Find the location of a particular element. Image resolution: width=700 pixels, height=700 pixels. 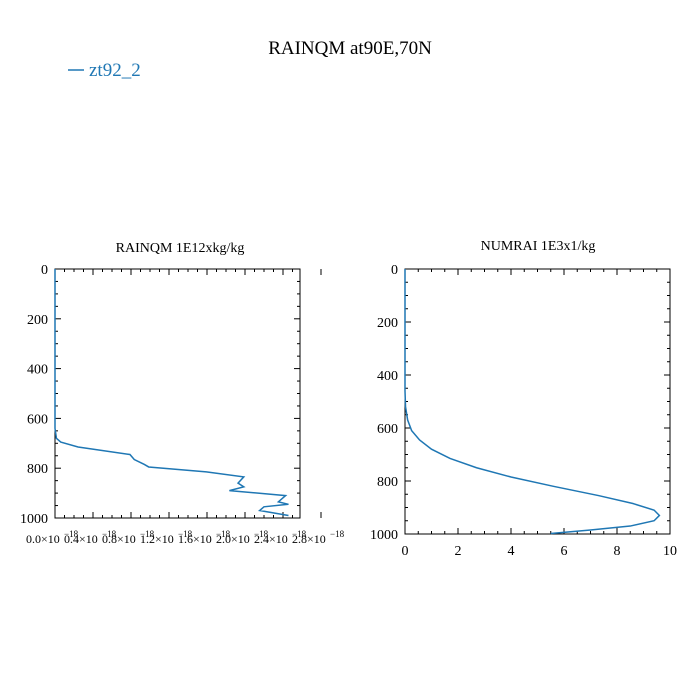

x-tick-label: 2 is located at coordinates (458, 551).